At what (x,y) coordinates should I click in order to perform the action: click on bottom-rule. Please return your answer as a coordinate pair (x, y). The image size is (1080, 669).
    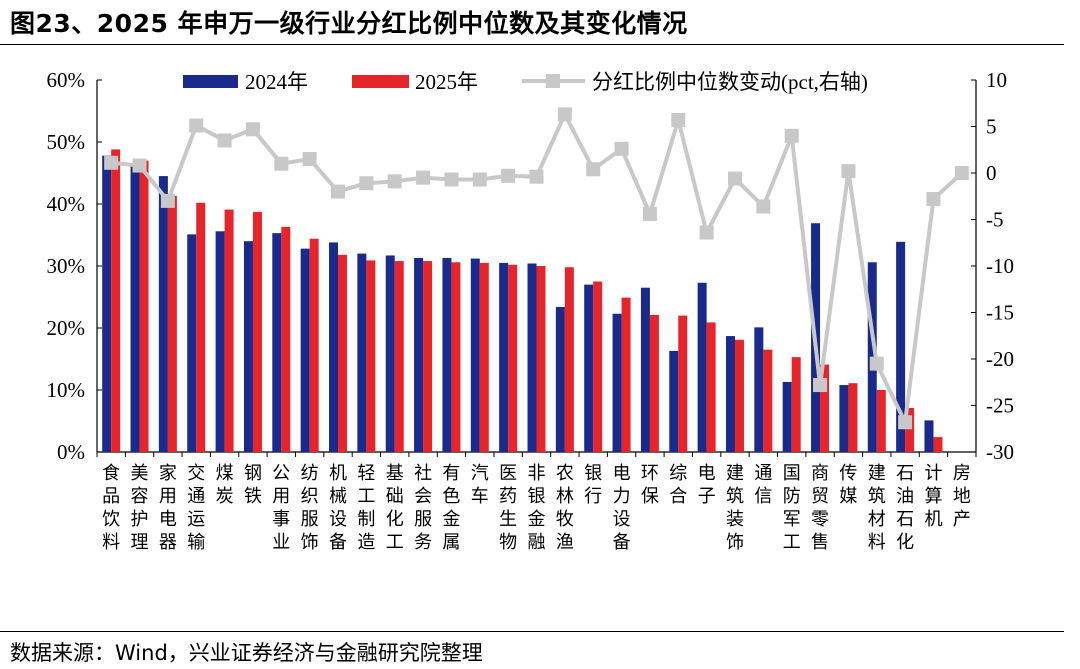
    Looking at the image, I should click on (532, 631).